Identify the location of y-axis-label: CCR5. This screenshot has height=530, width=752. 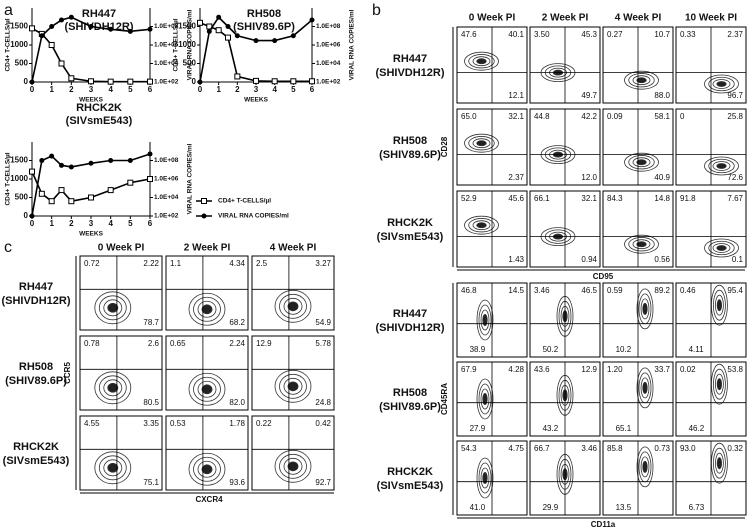
(67, 373).